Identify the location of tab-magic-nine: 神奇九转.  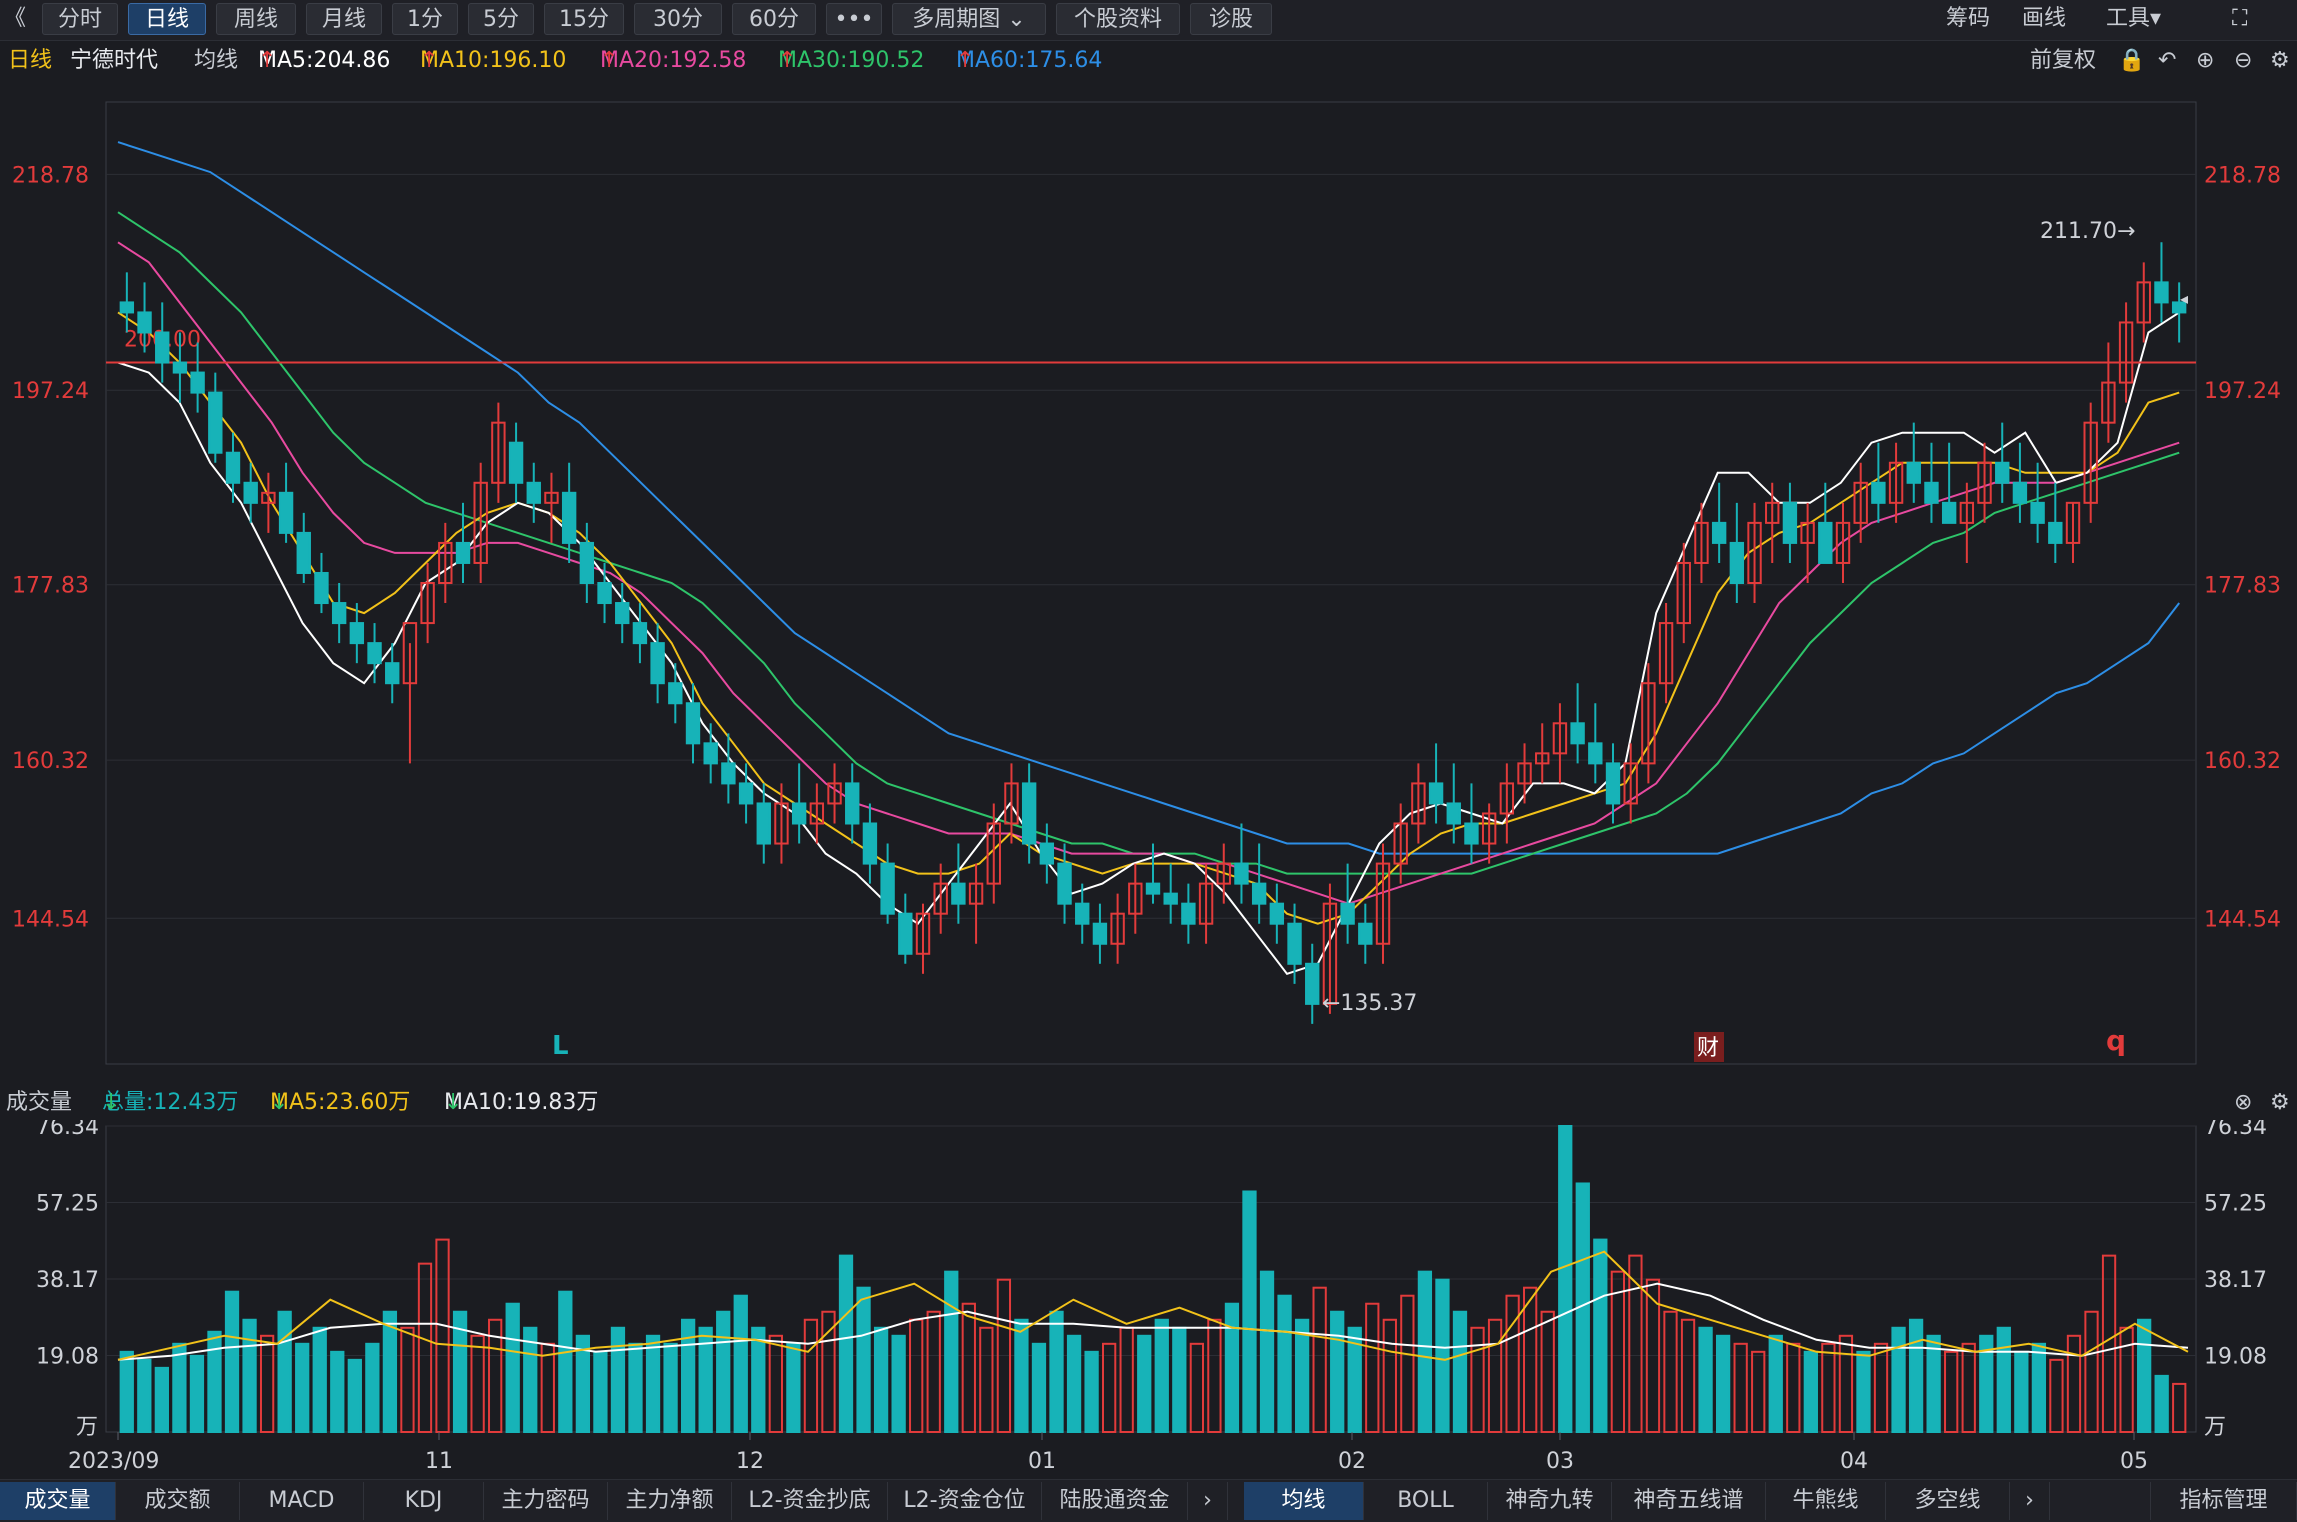
(1550, 1501).